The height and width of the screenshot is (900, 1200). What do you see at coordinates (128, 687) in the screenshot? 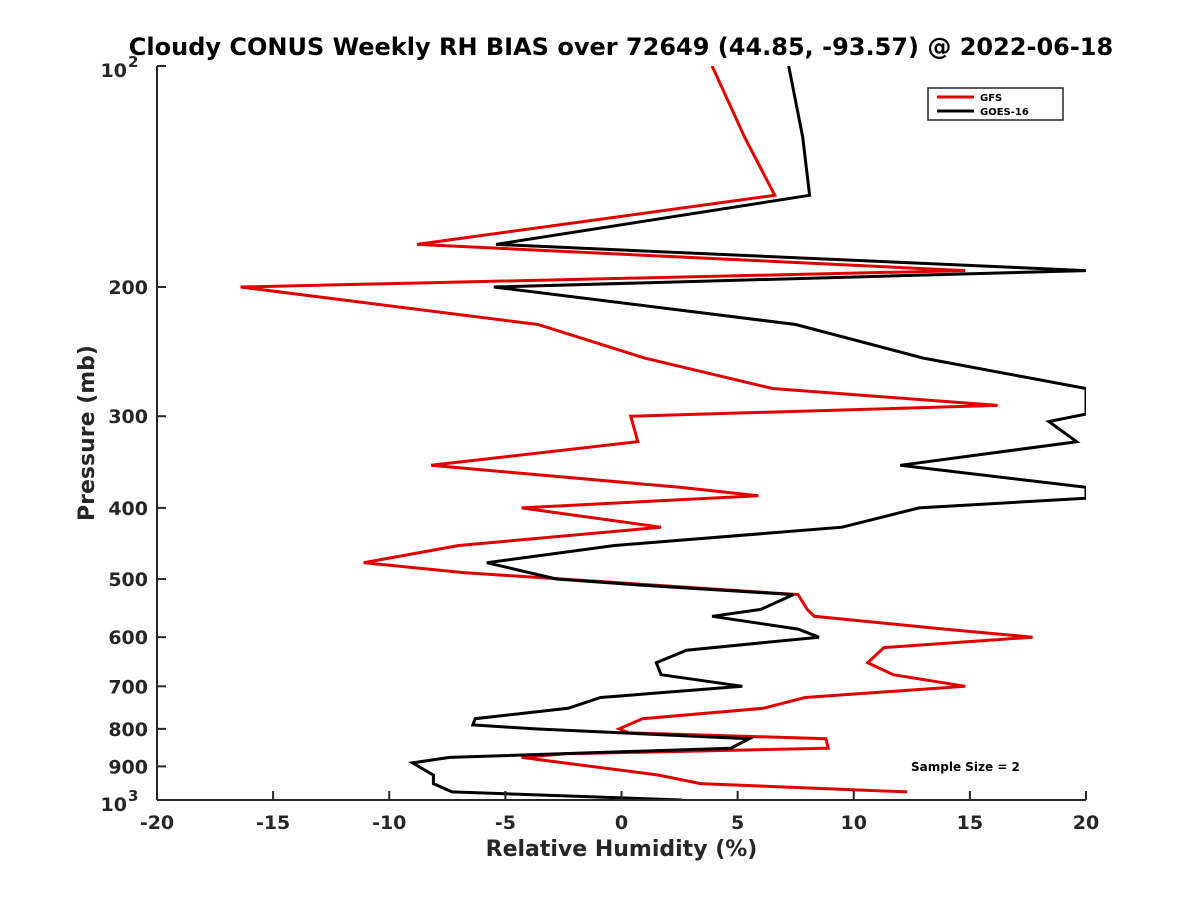
I see `y-tick-label: 700` at bounding box center [128, 687].